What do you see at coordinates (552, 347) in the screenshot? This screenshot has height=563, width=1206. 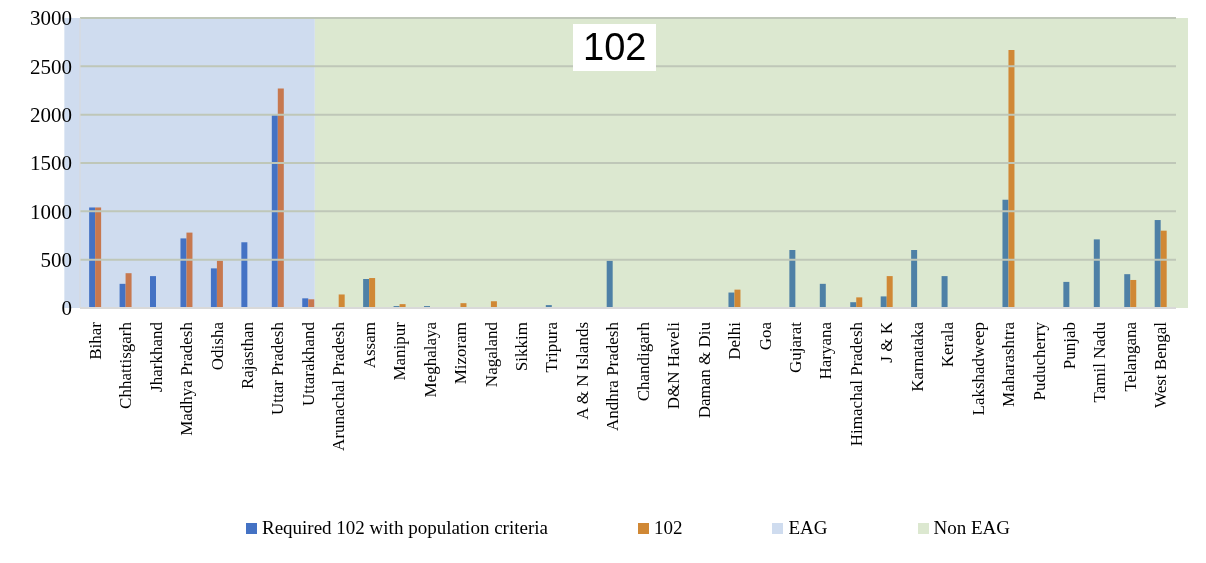 I see `x-tick-label: Tripura` at bounding box center [552, 347].